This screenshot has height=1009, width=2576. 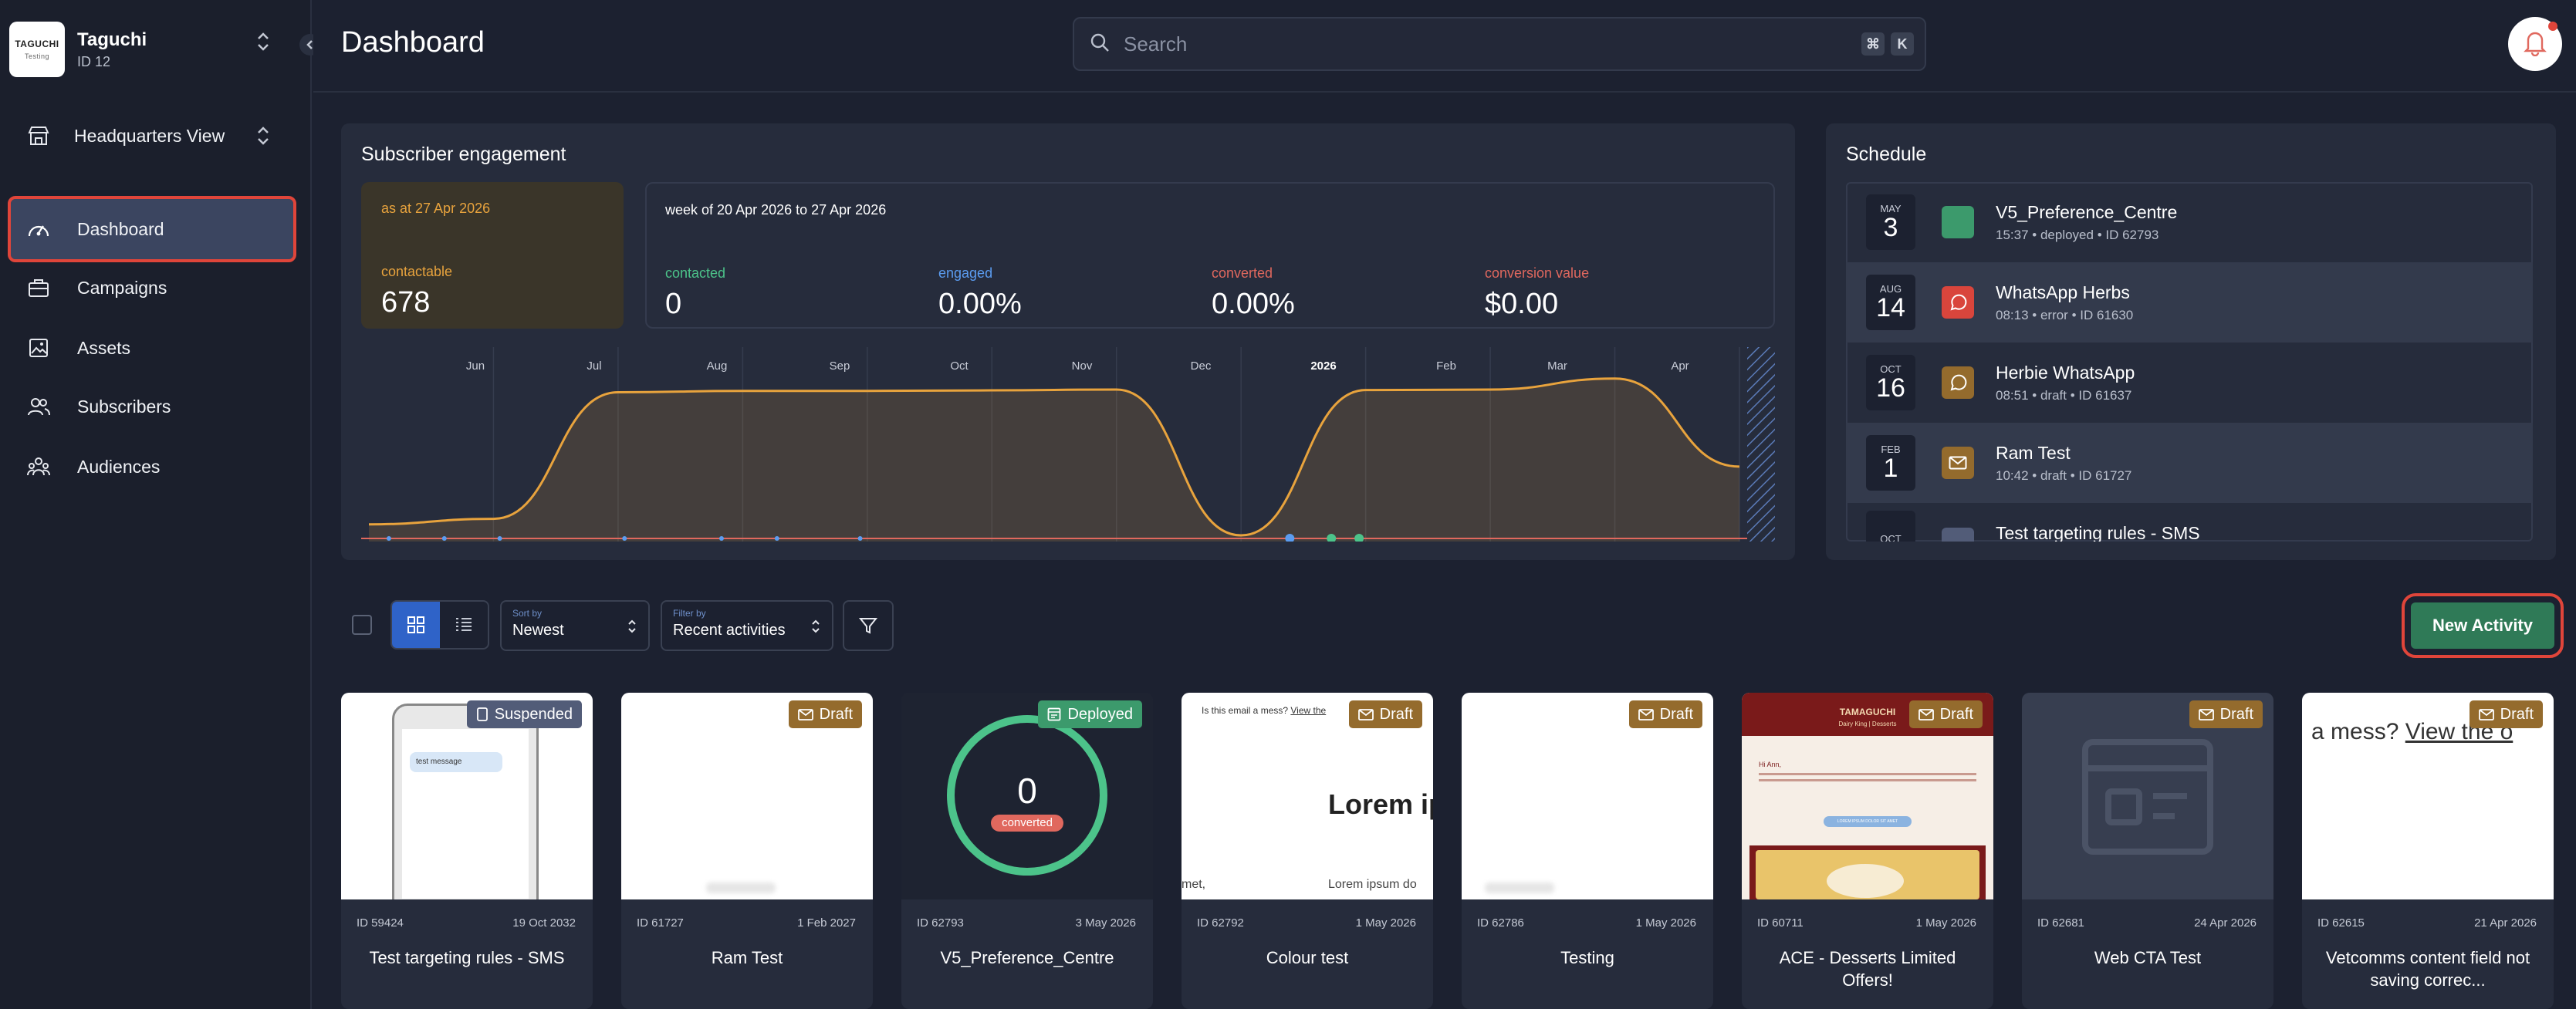 I want to click on sidebar-item-audiences: Audiences, so click(x=152, y=467).